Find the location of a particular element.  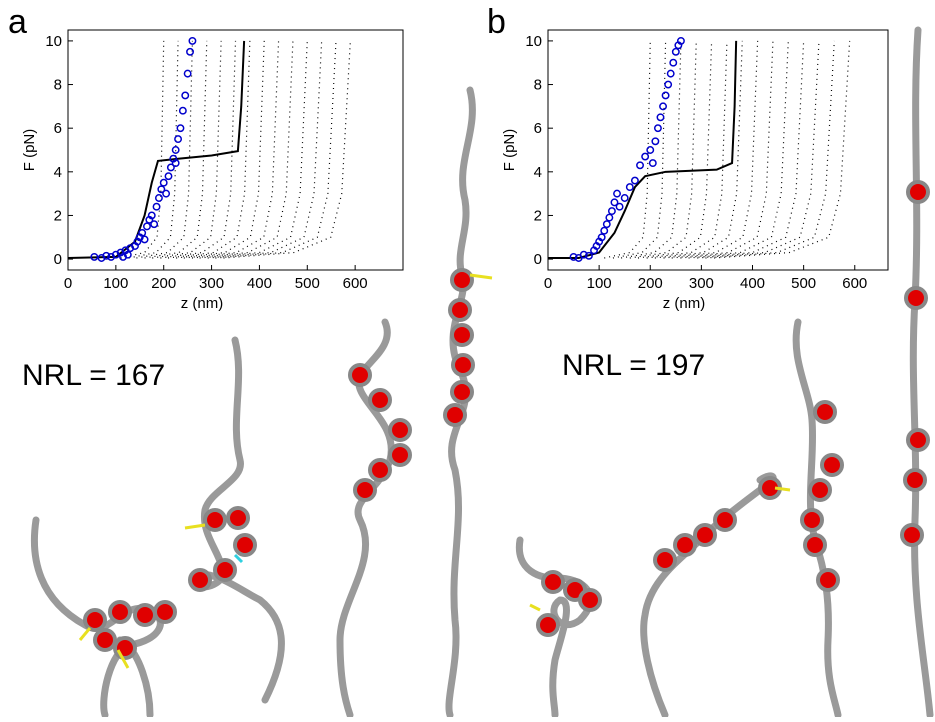

annotation: NRL = 167 is located at coordinates (93, 375).